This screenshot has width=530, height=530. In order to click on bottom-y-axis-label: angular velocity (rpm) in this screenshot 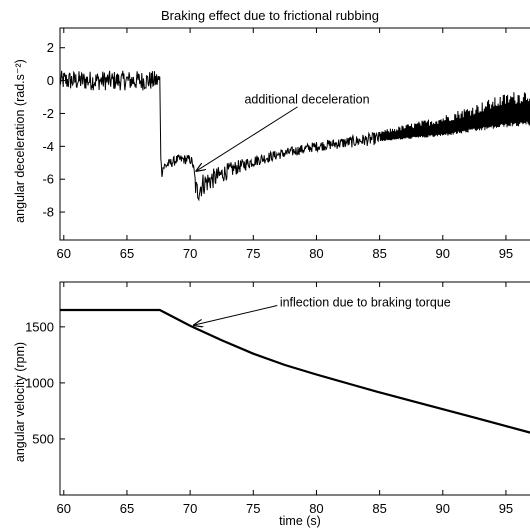, I will do `click(20, 402)`.